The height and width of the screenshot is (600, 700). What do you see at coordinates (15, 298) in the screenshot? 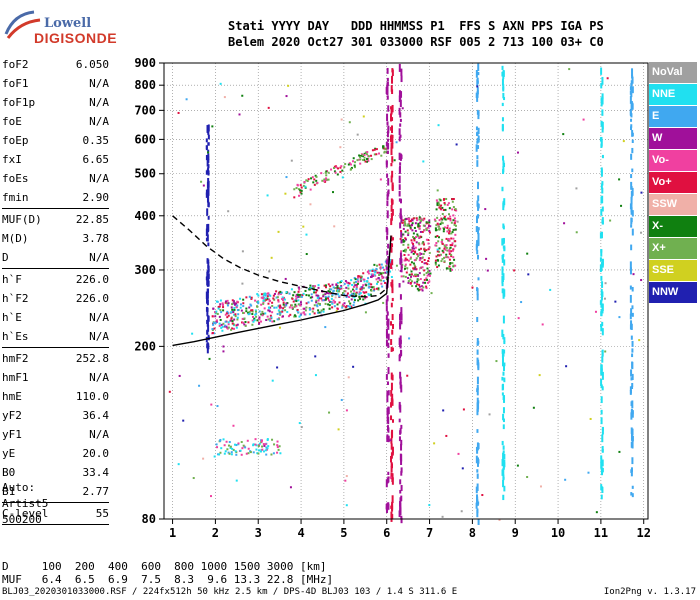
I see `param-name: h`F2` at bounding box center [15, 298].